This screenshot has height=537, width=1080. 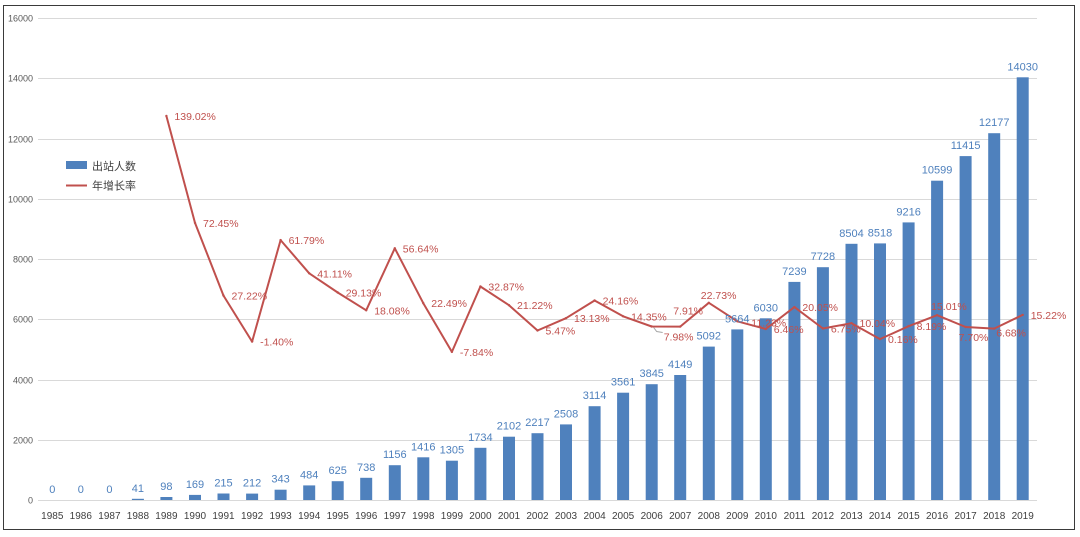 What do you see at coordinates (223, 484) in the screenshot?
I see `bar-value-label: 215` at bounding box center [223, 484].